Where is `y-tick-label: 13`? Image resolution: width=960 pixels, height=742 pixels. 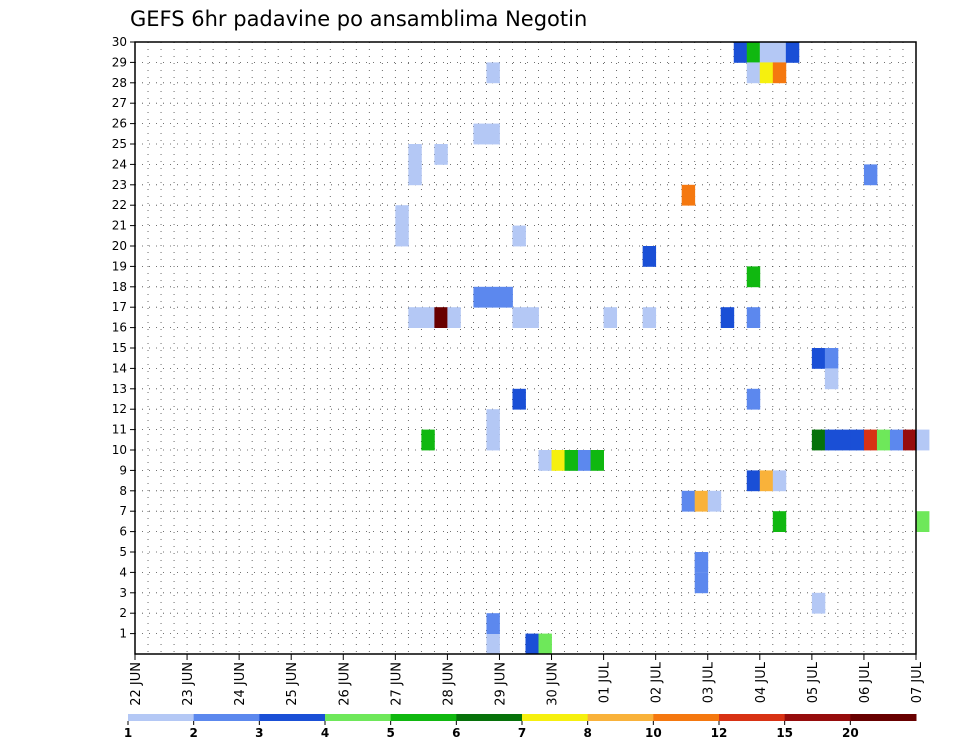 y-tick-label: 13 is located at coordinates (119, 389).